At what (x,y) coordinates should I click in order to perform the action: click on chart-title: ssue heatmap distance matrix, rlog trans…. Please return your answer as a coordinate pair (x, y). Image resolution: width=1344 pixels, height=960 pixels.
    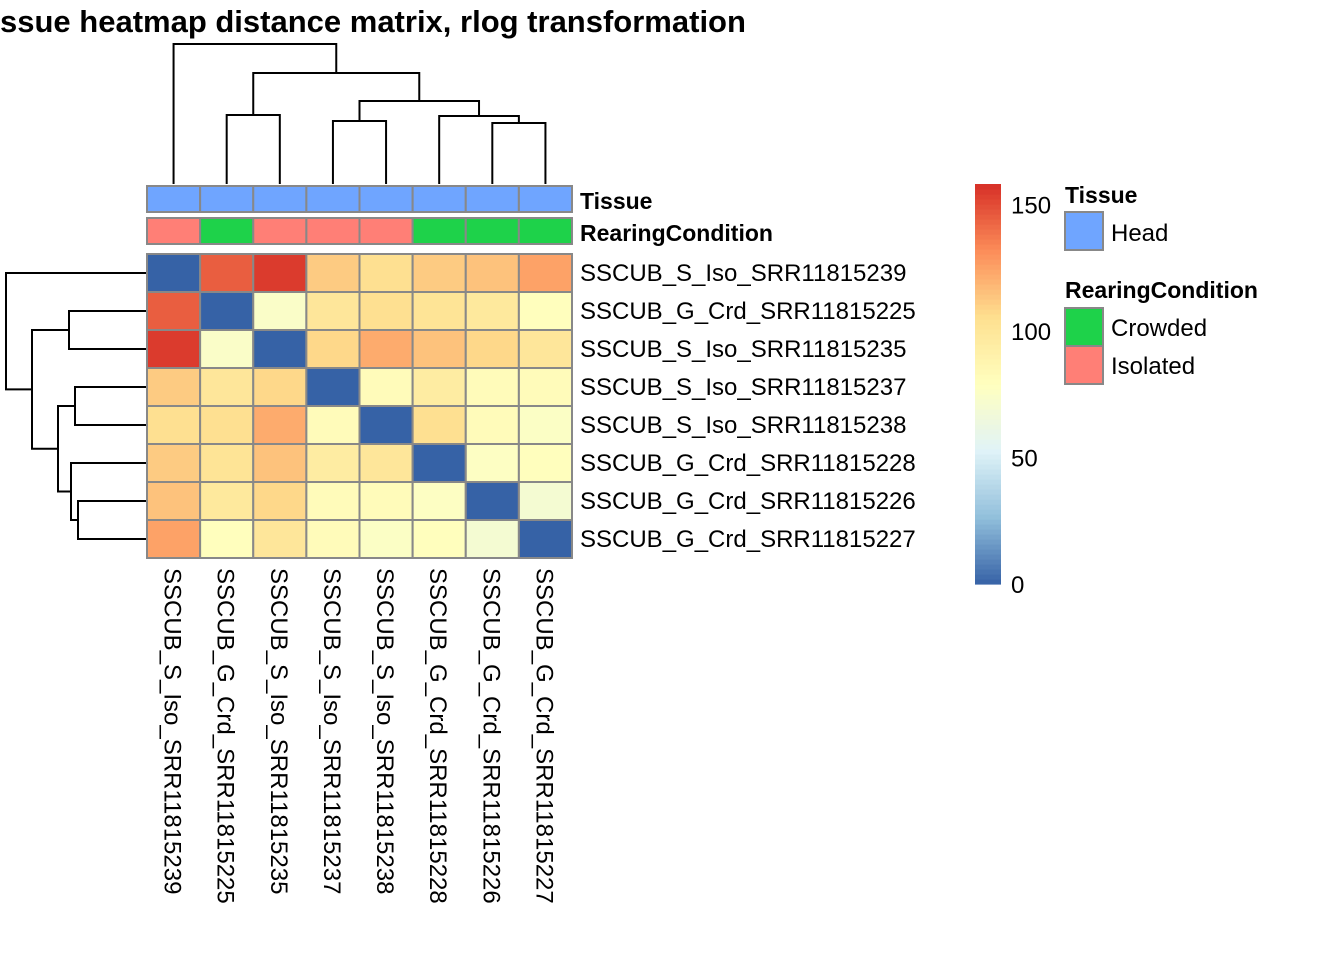
    Looking at the image, I should click on (373, 21).